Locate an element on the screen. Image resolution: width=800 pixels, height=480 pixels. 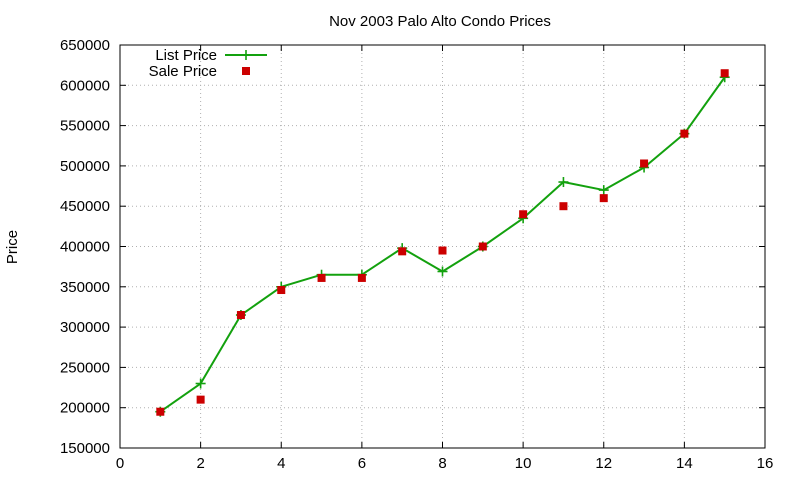
x-tick-label: 10 is located at coordinates (523, 463).